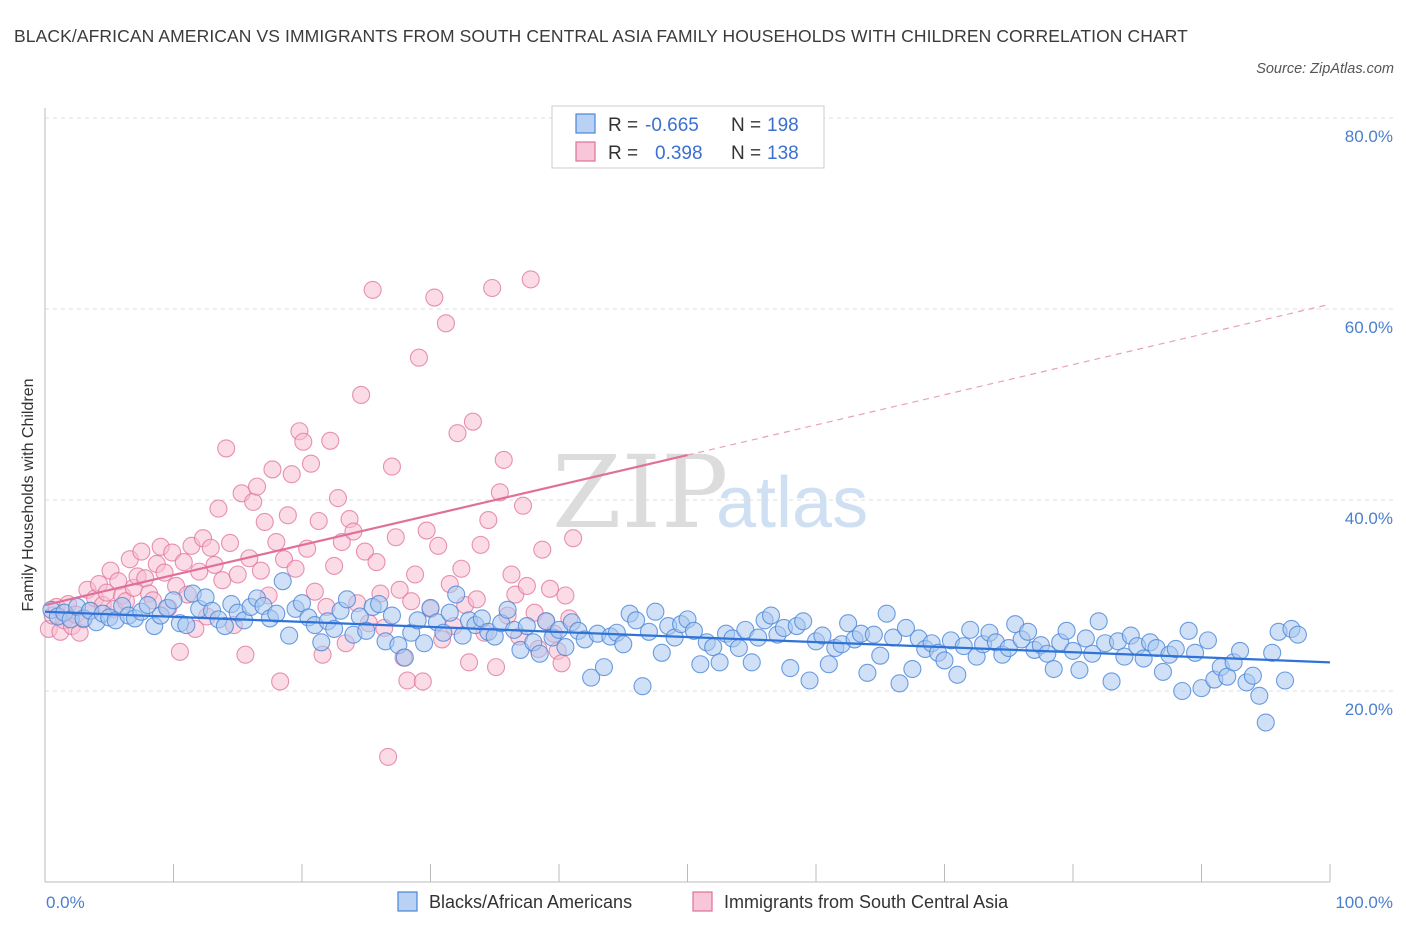 The image size is (1406, 930). Describe the element at coordinates (1369, 709) in the screenshot. I see `y-tick-label: 20.0%` at that location.